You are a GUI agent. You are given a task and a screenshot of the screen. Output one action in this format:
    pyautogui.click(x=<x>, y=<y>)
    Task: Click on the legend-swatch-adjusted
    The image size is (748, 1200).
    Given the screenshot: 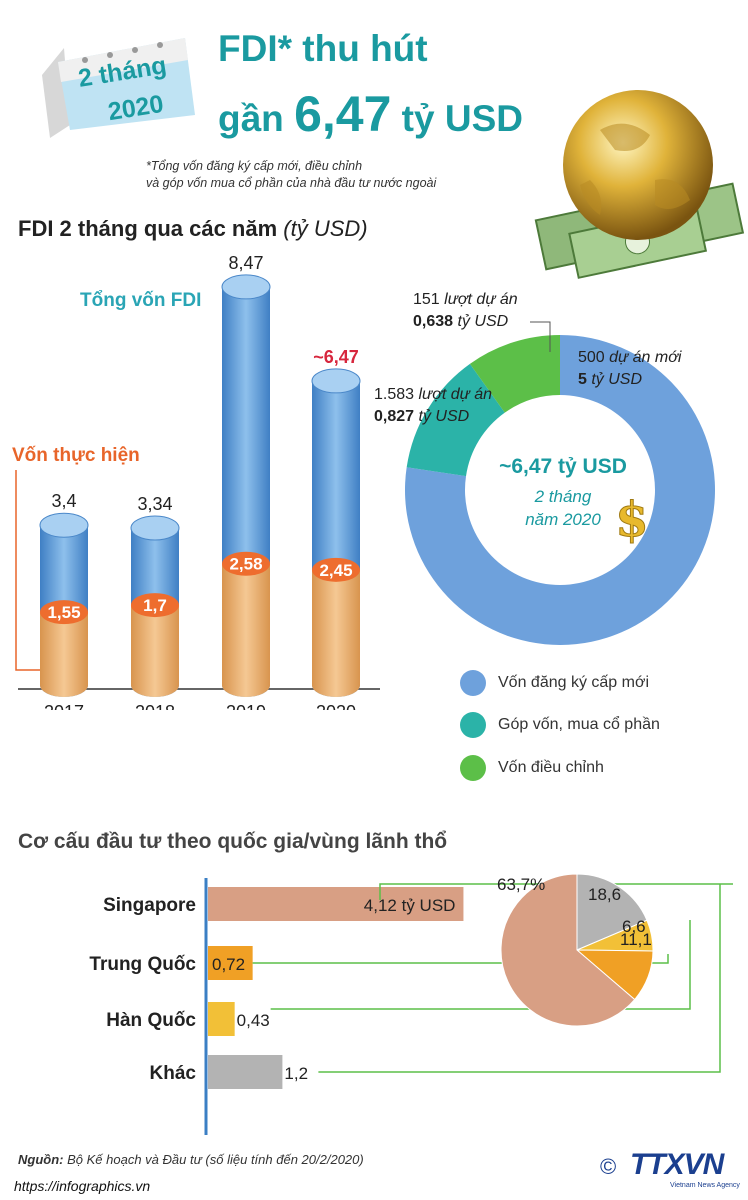 What is the action you would take?
    pyautogui.click(x=473, y=768)
    